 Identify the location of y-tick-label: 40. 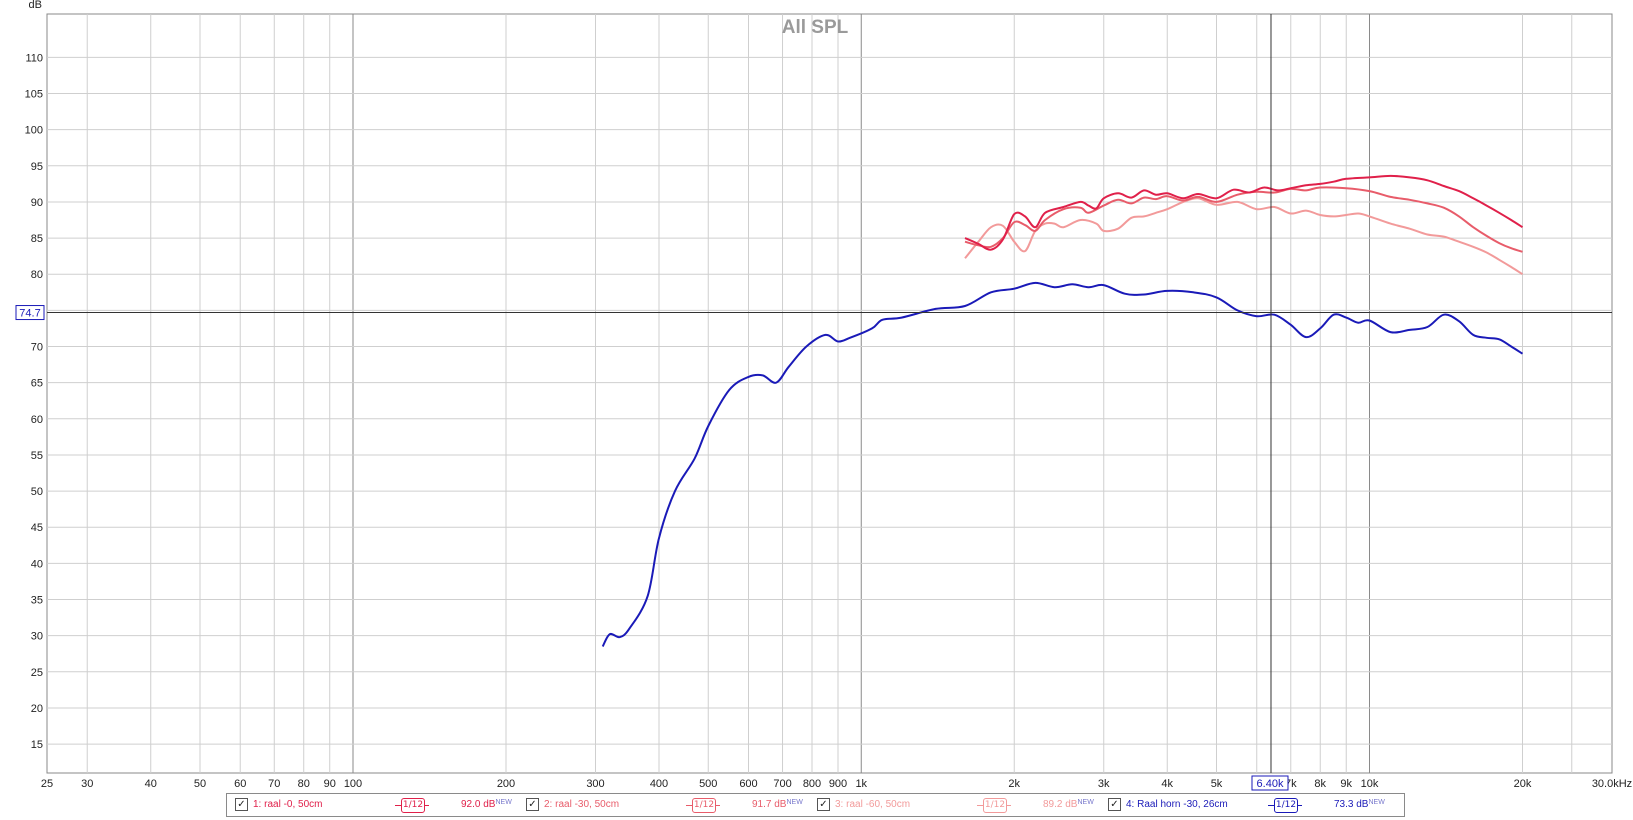
(37, 564).